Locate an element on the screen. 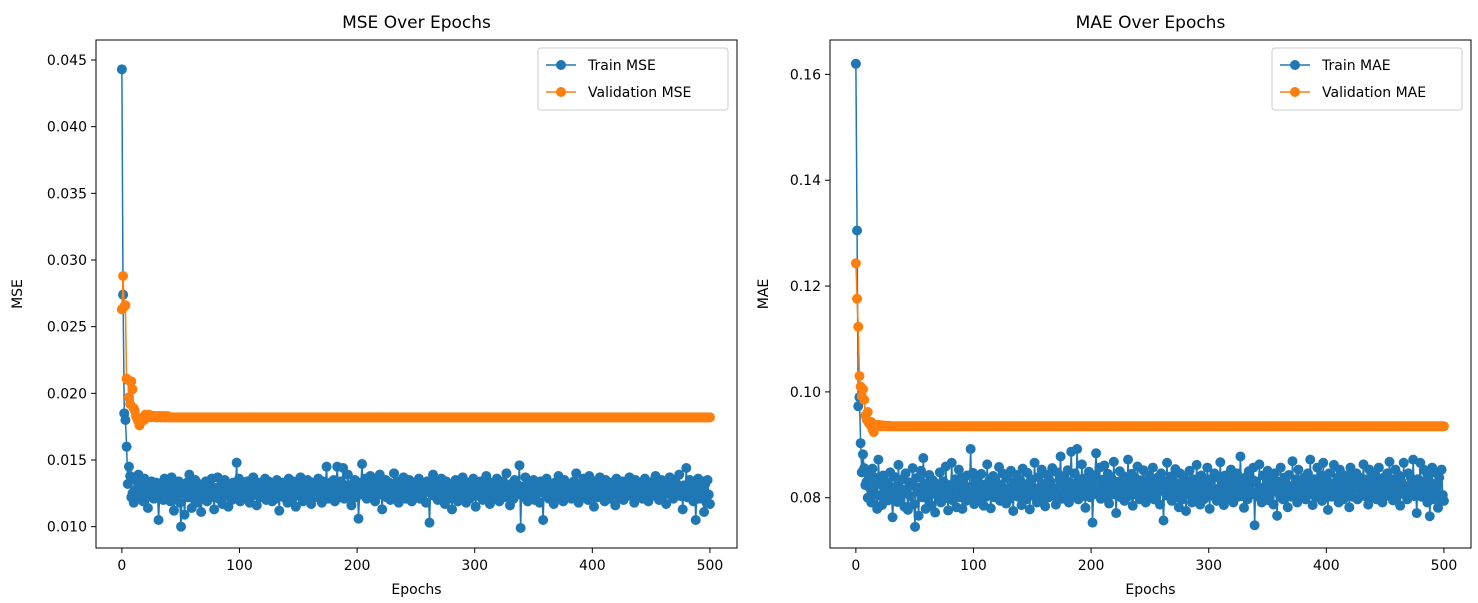 The height and width of the screenshot is (603, 1478). y-tick-label: 0.020 is located at coordinates (67, 394).